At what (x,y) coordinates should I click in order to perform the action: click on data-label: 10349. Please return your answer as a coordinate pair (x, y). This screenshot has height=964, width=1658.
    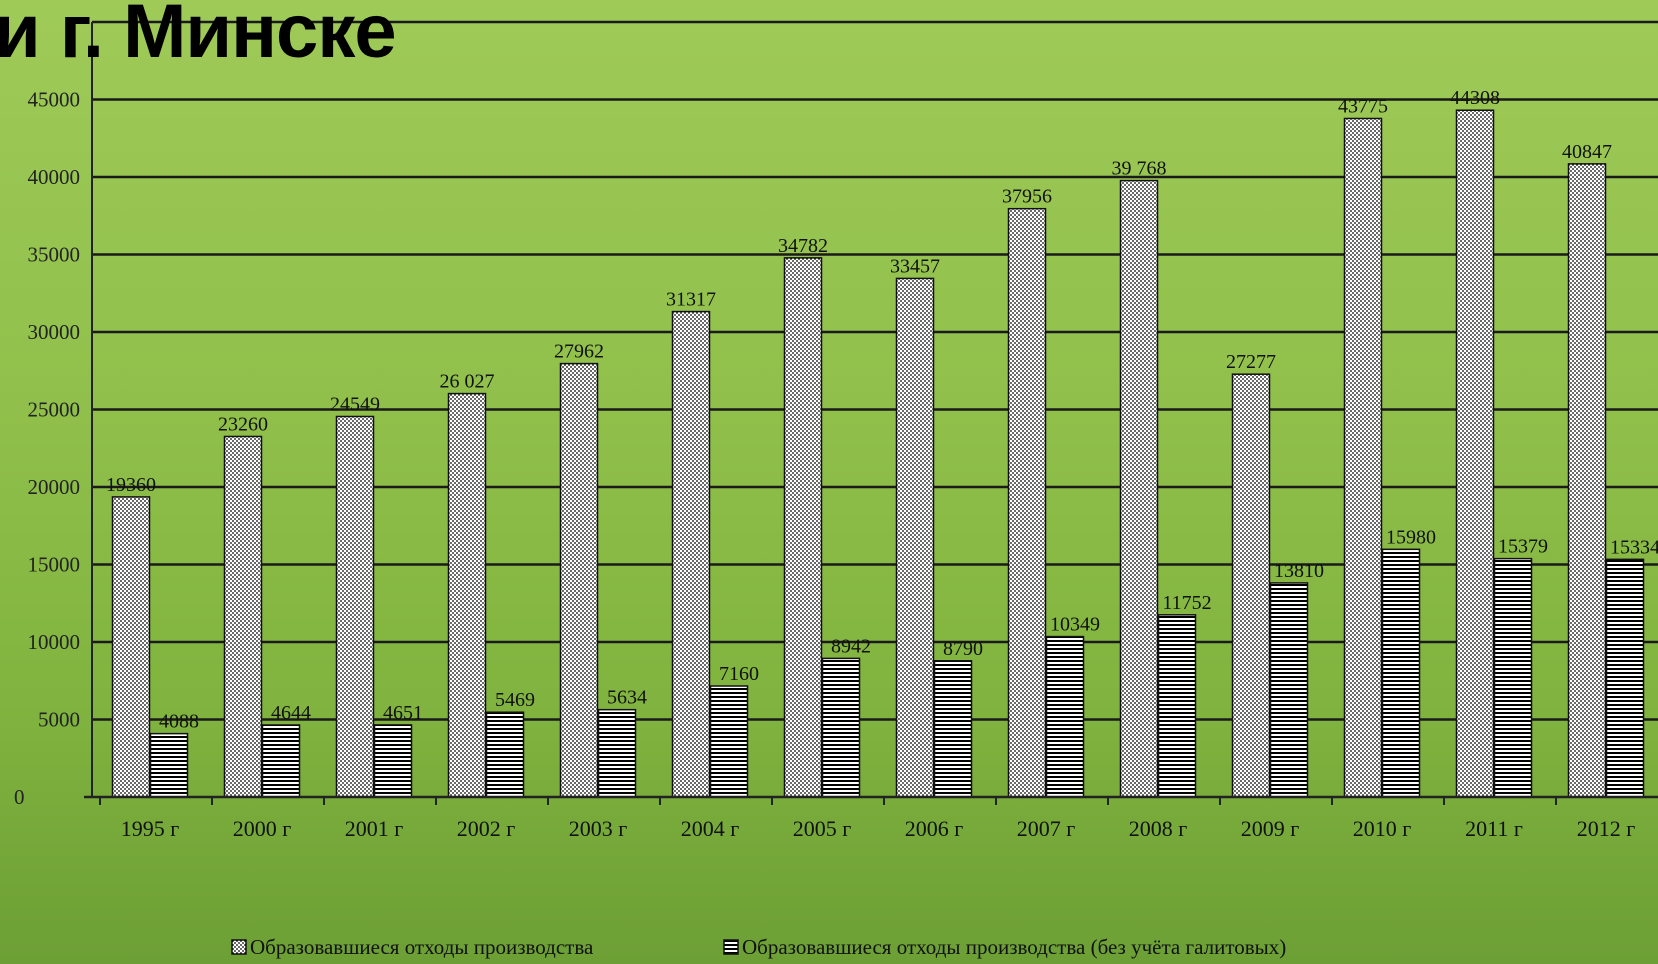
    Looking at the image, I should click on (1075, 625).